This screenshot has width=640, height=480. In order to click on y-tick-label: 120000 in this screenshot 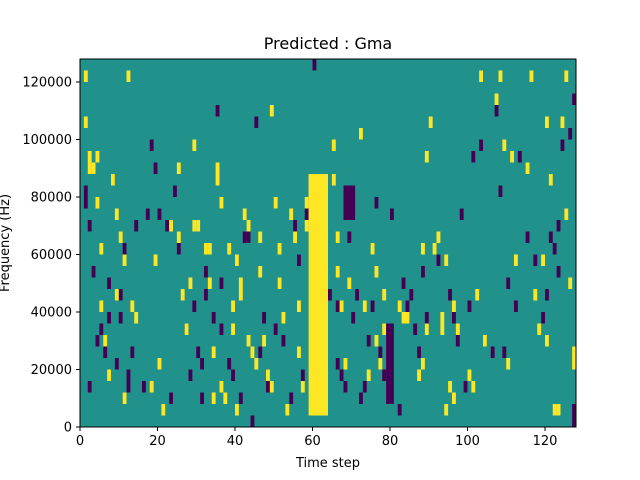, I will do `click(47, 83)`.